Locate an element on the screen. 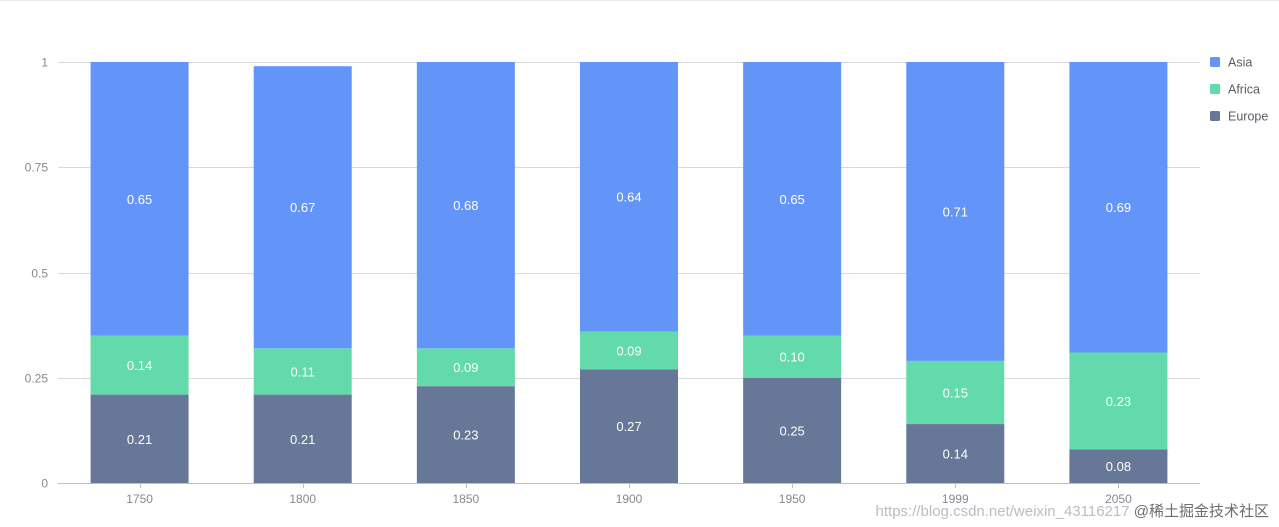  bar-europe-1950 is located at coordinates (792, 430).